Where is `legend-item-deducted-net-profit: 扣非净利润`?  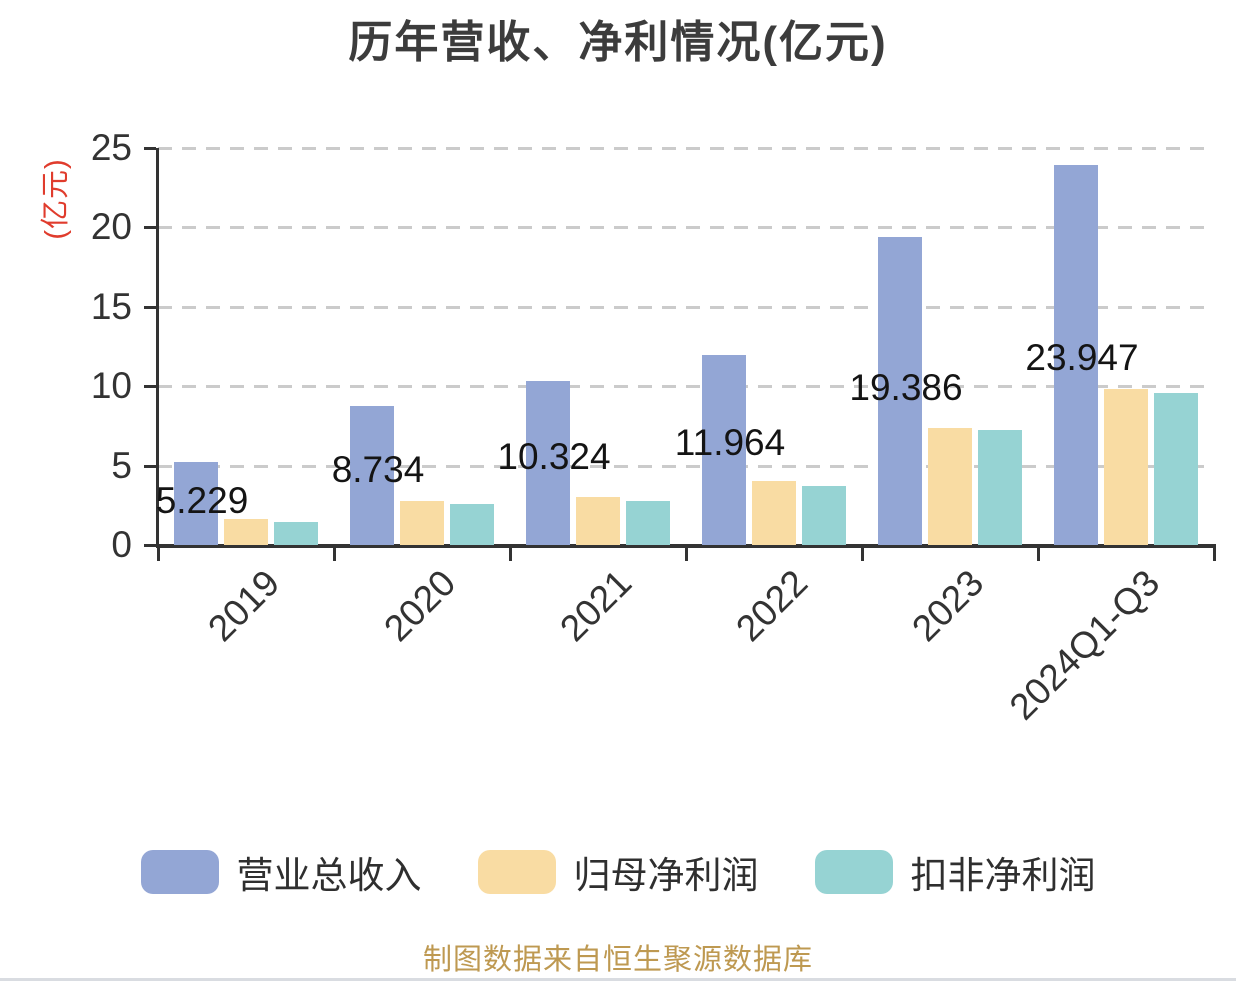 legend-item-deducted-net-profit: 扣非净利润 is located at coordinates (955, 872).